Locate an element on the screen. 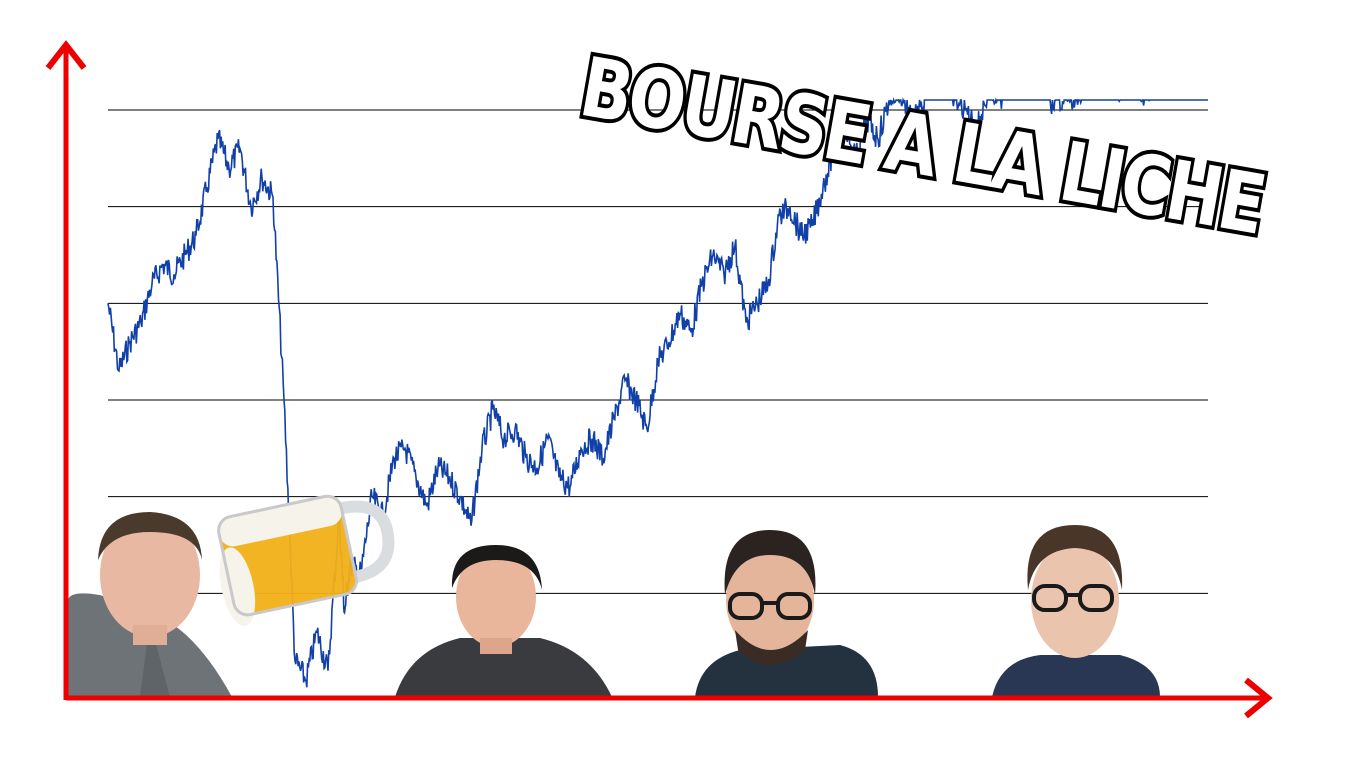 The image size is (1366, 768). person-3-photo is located at coordinates (786, 613).